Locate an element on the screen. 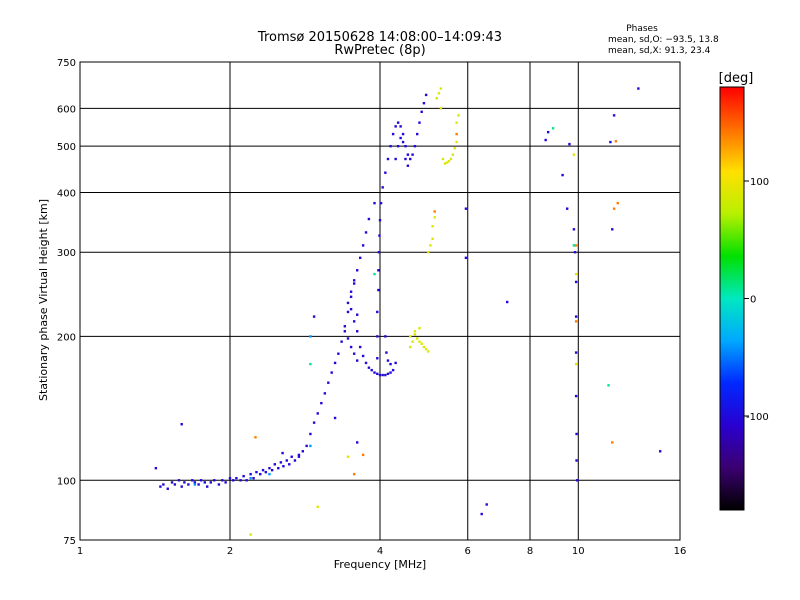 This screenshot has width=800, height=600. phases-o-stats: mean, sd,O: −93.5, 13.8 is located at coordinates (663, 40).